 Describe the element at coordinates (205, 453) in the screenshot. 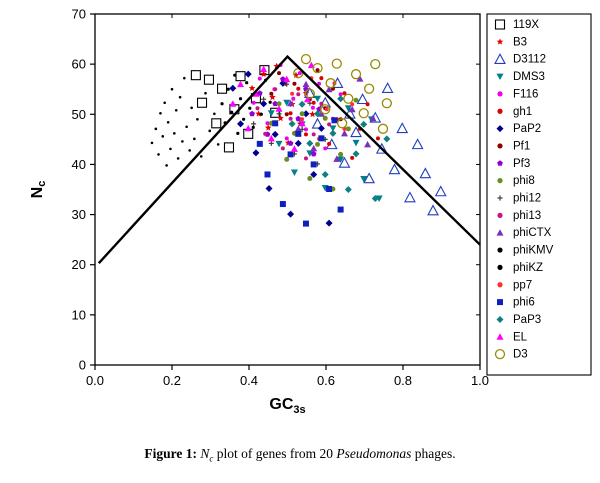

I see `caption-nc: N` at that location.